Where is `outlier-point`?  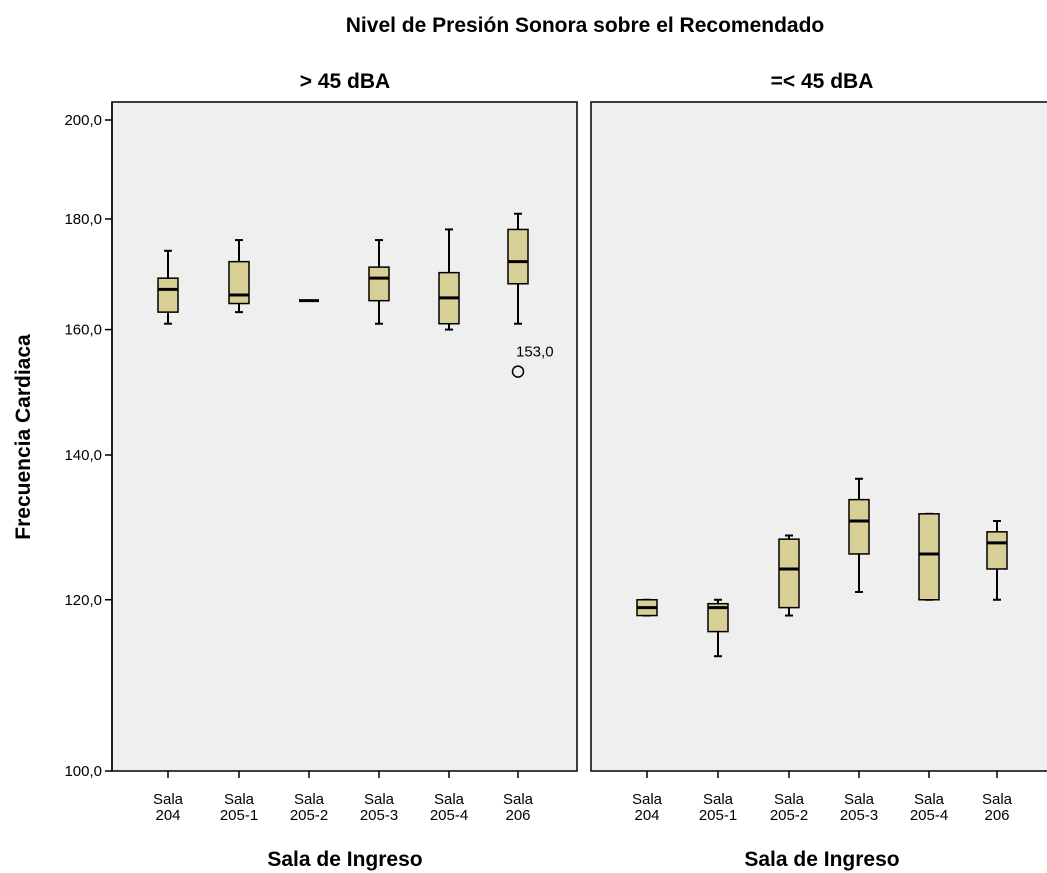 outlier-point is located at coordinates (518, 371).